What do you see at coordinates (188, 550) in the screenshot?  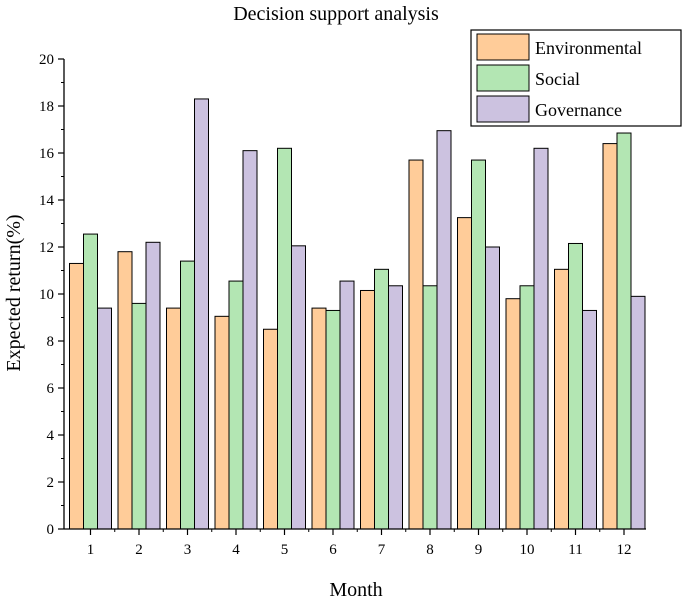 I see `x-tick-label: 3` at bounding box center [188, 550].